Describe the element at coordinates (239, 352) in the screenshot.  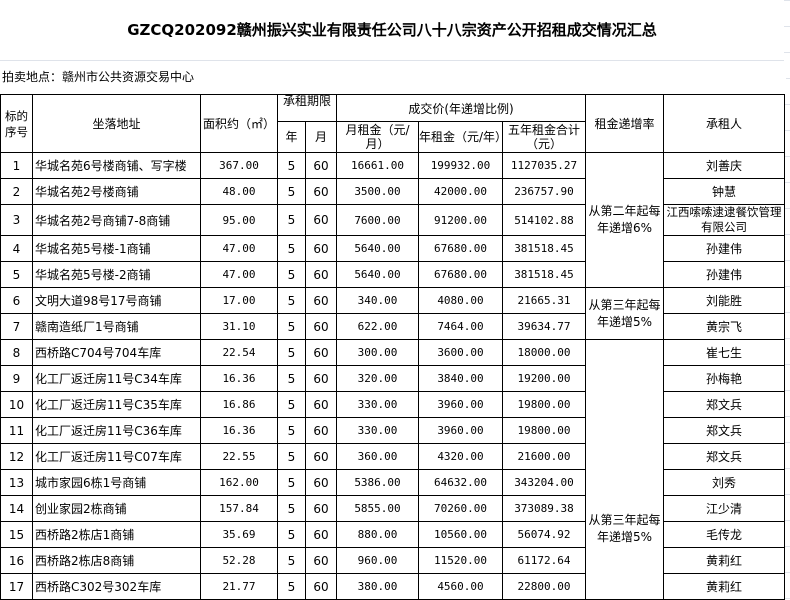
I see `cell-area: 22.54` at that location.